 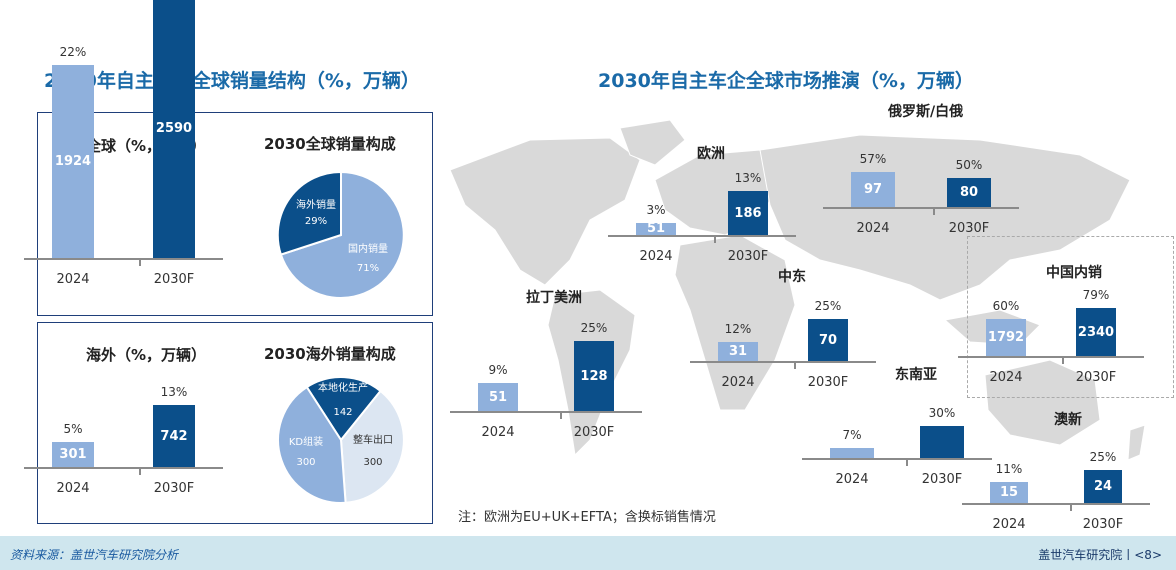 What do you see at coordinates (921, 208) in the screenshot?
I see `russia-baseline` at bounding box center [921, 208].